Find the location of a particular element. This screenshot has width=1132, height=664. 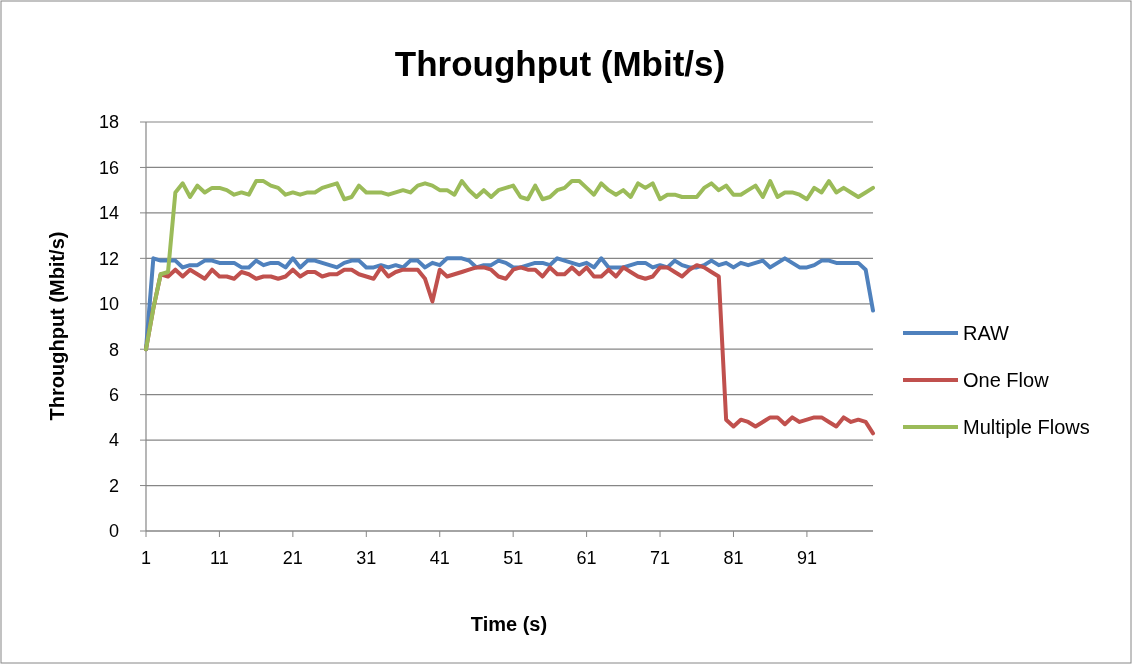

y-tick-label: 8 is located at coordinates (113, 349).